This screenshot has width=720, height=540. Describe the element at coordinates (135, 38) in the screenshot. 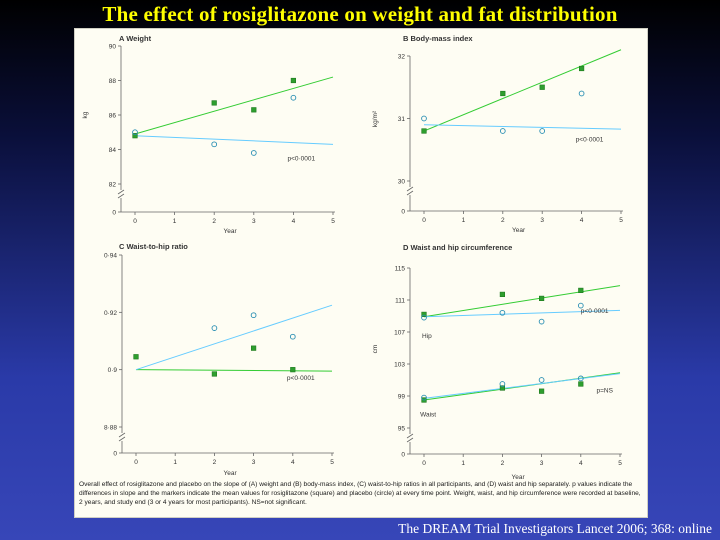

I see `chart-title-A: A Weight` at that location.